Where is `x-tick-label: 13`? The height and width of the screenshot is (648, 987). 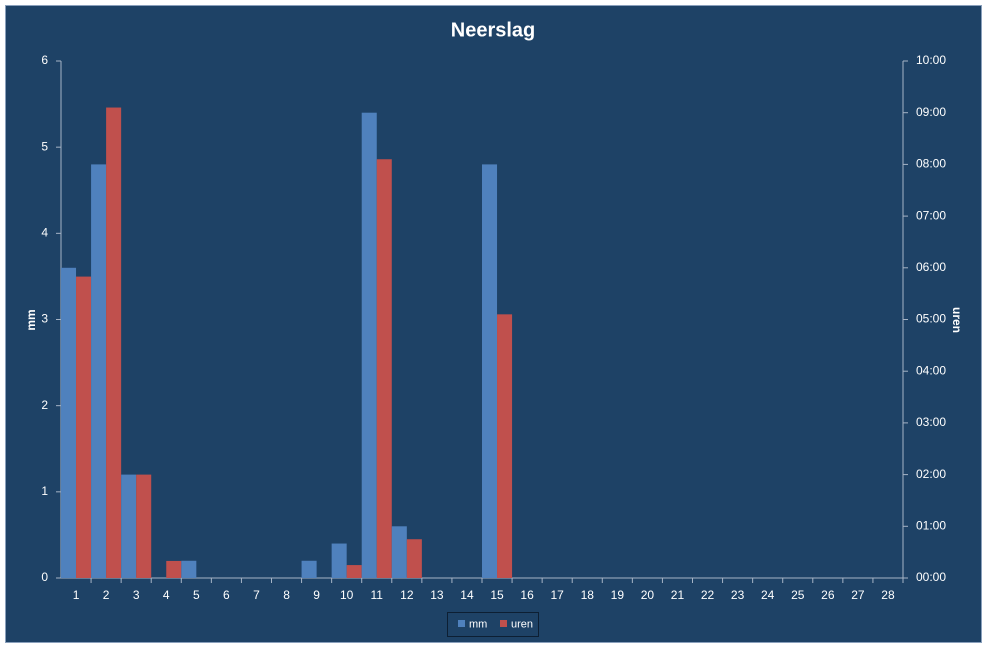 x-tick-label: 13 is located at coordinates (437, 595).